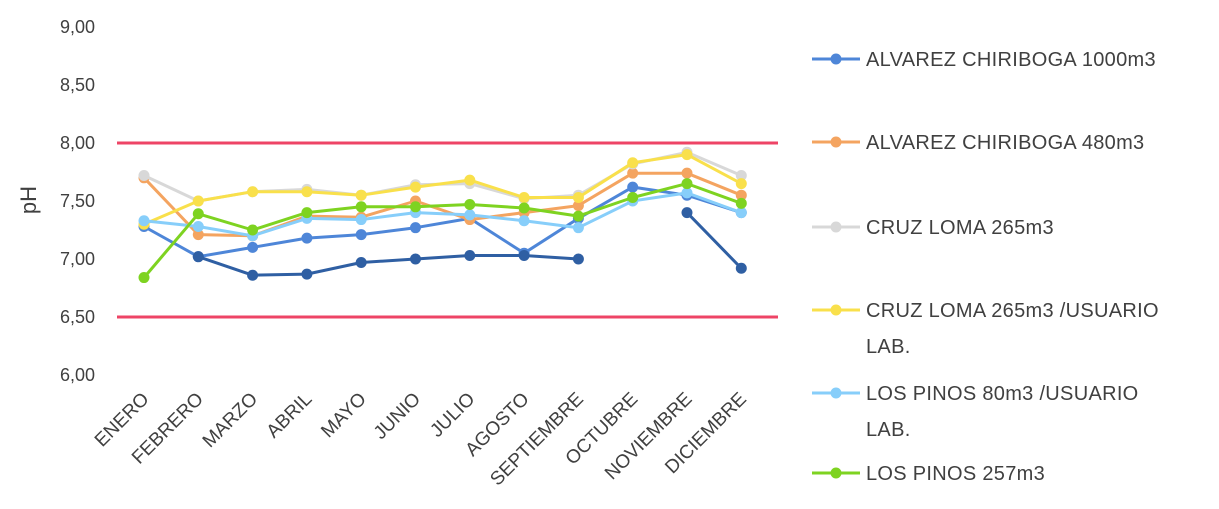 Image resolution: width=1219 pixels, height=509 pixels. What do you see at coordinates (77, 375) in the screenshot?
I see `y-tick-label: 6,00` at bounding box center [77, 375].